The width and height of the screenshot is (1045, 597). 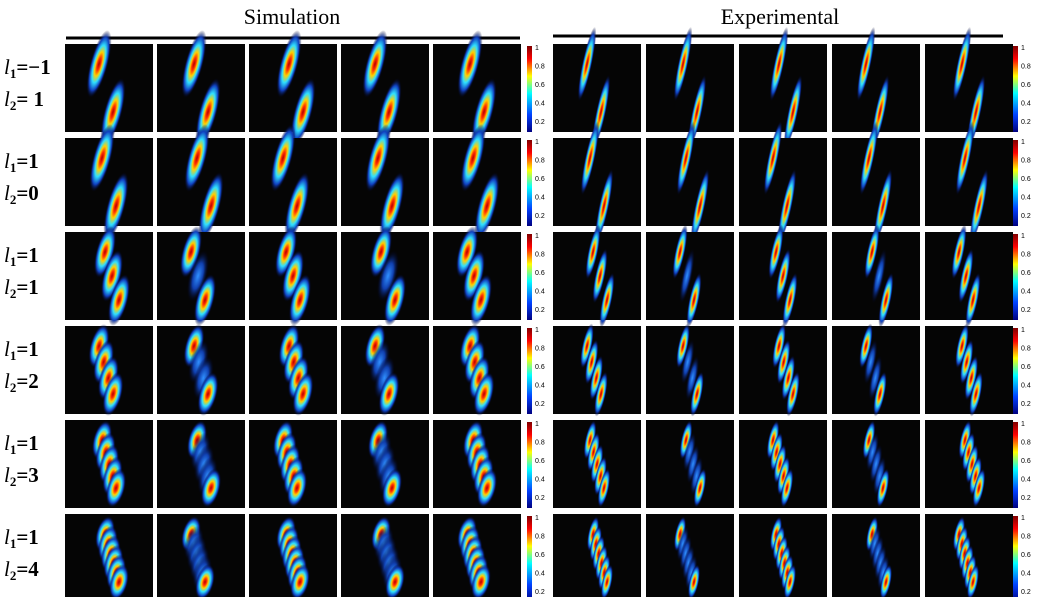 What do you see at coordinates (27, 68) in the screenshot?
I see `row-label: l1=−1` at bounding box center [27, 68].